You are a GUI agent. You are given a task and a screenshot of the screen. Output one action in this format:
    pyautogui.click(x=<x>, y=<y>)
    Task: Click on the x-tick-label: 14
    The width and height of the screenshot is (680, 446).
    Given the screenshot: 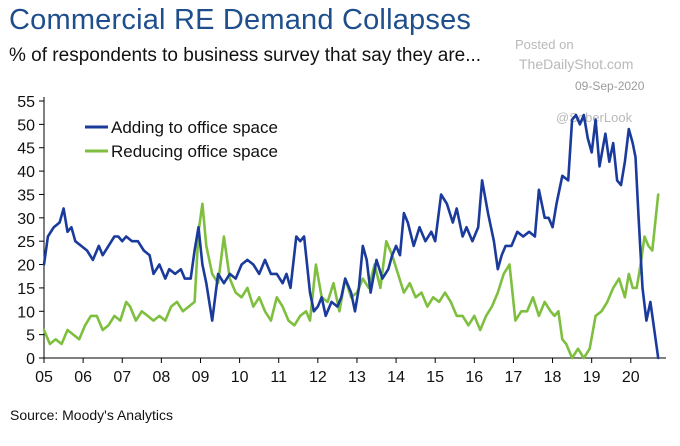 What is the action you would take?
    pyautogui.click(x=396, y=377)
    